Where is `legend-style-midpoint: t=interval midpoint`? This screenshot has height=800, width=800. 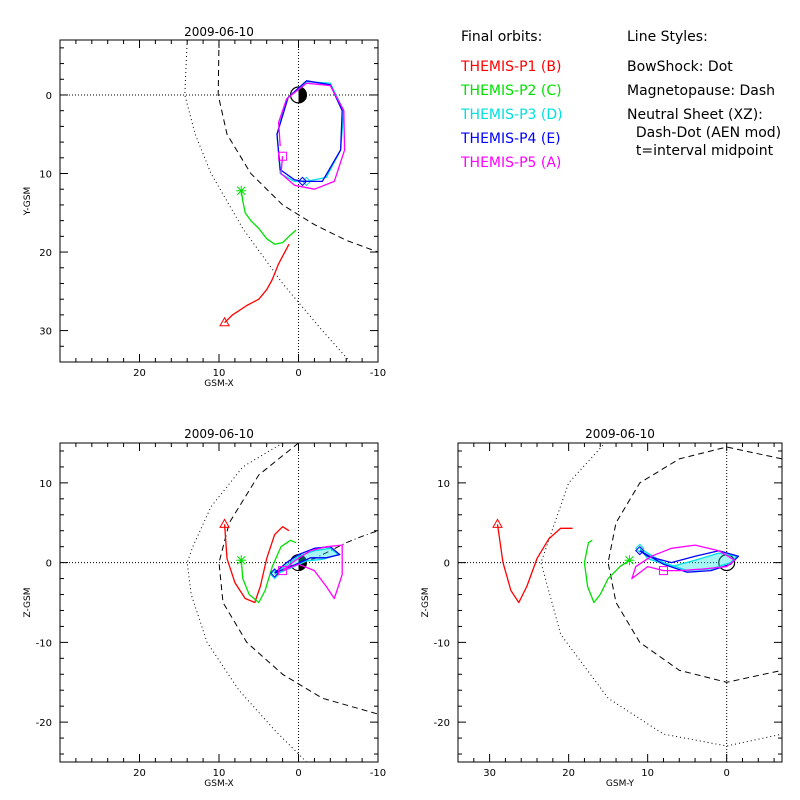 legend-style-midpoint: t=interval midpoint is located at coordinates (700, 151).